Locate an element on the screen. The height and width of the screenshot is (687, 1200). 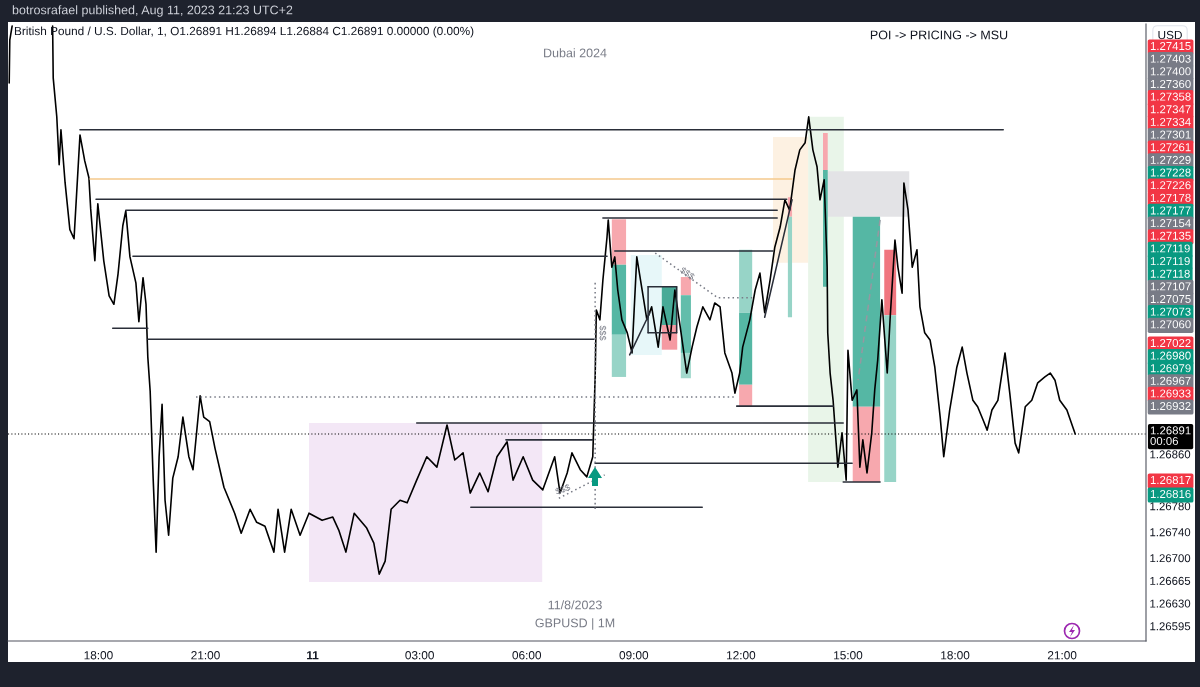
y-tick-label: 1.26700 is located at coordinates (1170, 558).